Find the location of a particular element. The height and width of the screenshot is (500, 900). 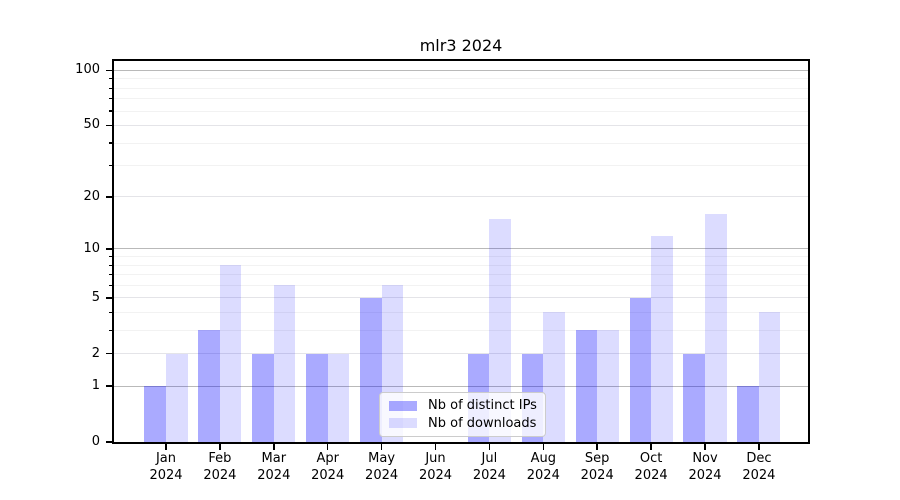

x-tick-month: Jan is located at coordinates (166, 458).